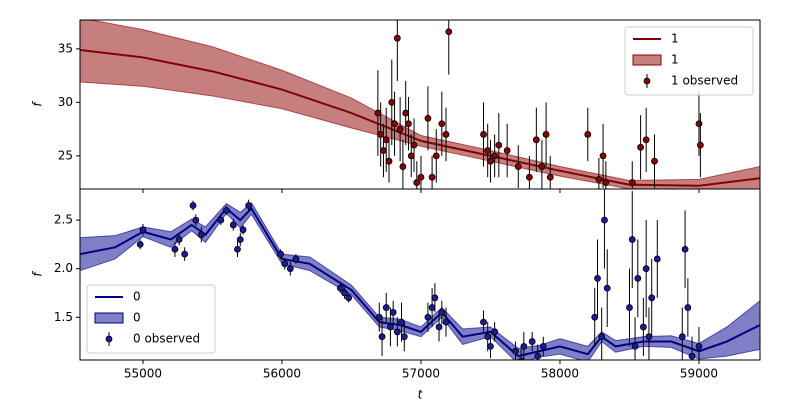 The image size is (800, 400). I want to click on y-tick-label: 1.5, so click(63, 317).